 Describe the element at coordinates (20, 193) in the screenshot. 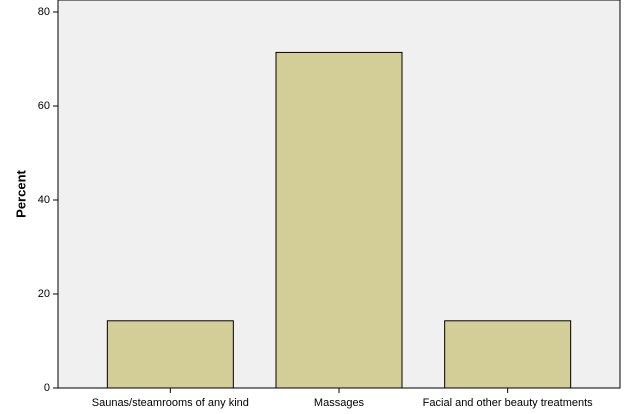

I see `y-axis-label: Percent` at that location.